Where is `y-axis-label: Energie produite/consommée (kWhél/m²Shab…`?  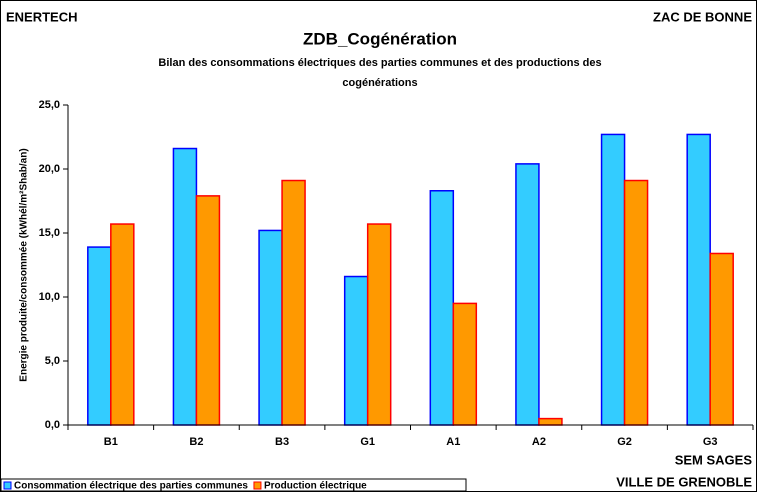 y-axis-label: Energie produite/consommée (kWhél/m²Shab… is located at coordinates (24, 264).